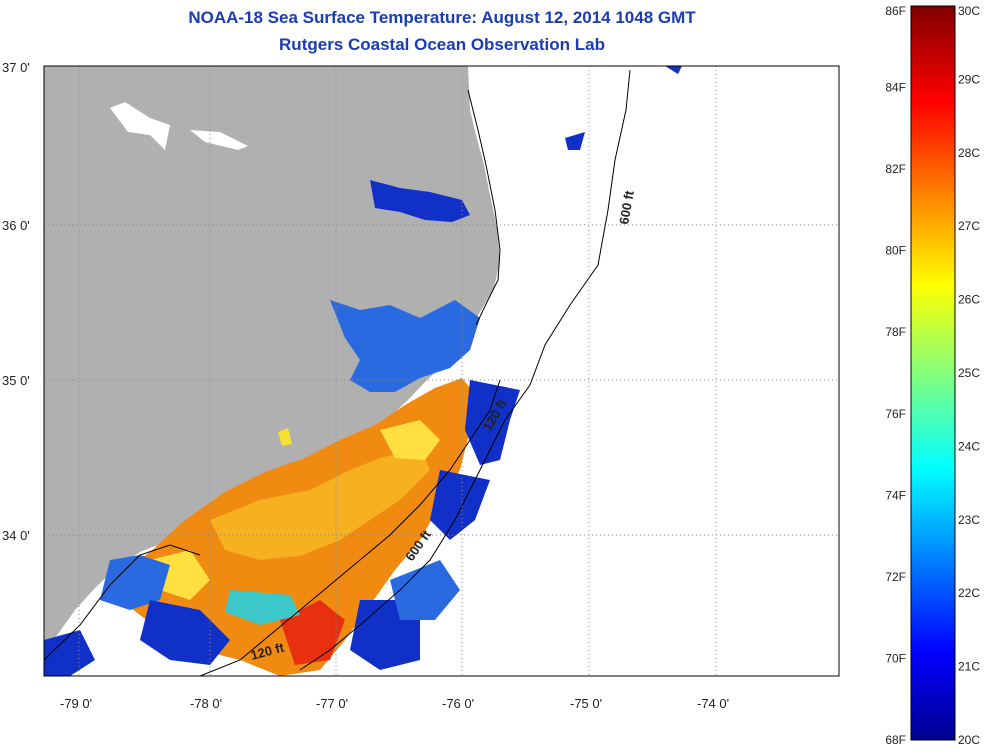 This screenshot has height=754, width=992. What do you see at coordinates (16, 67) in the screenshot?
I see `lat-label-37: 37 0'` at bounding box center [16, 67].